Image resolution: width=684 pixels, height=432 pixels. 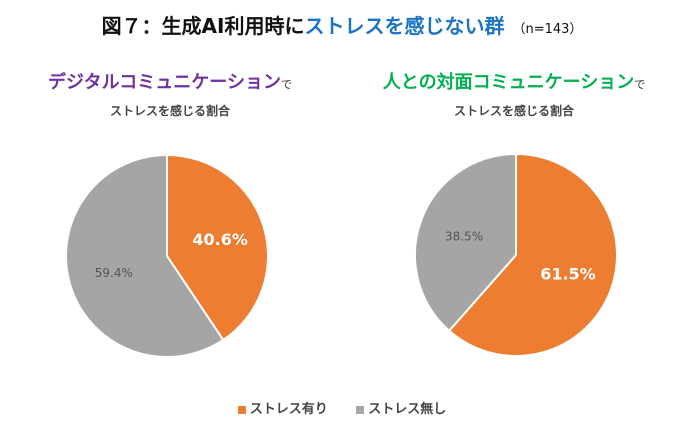 What do you see at coordinates (532, 254) in the screenshot?
I see `pie2-slice-stress-yes` at bounding box center [532, 254].